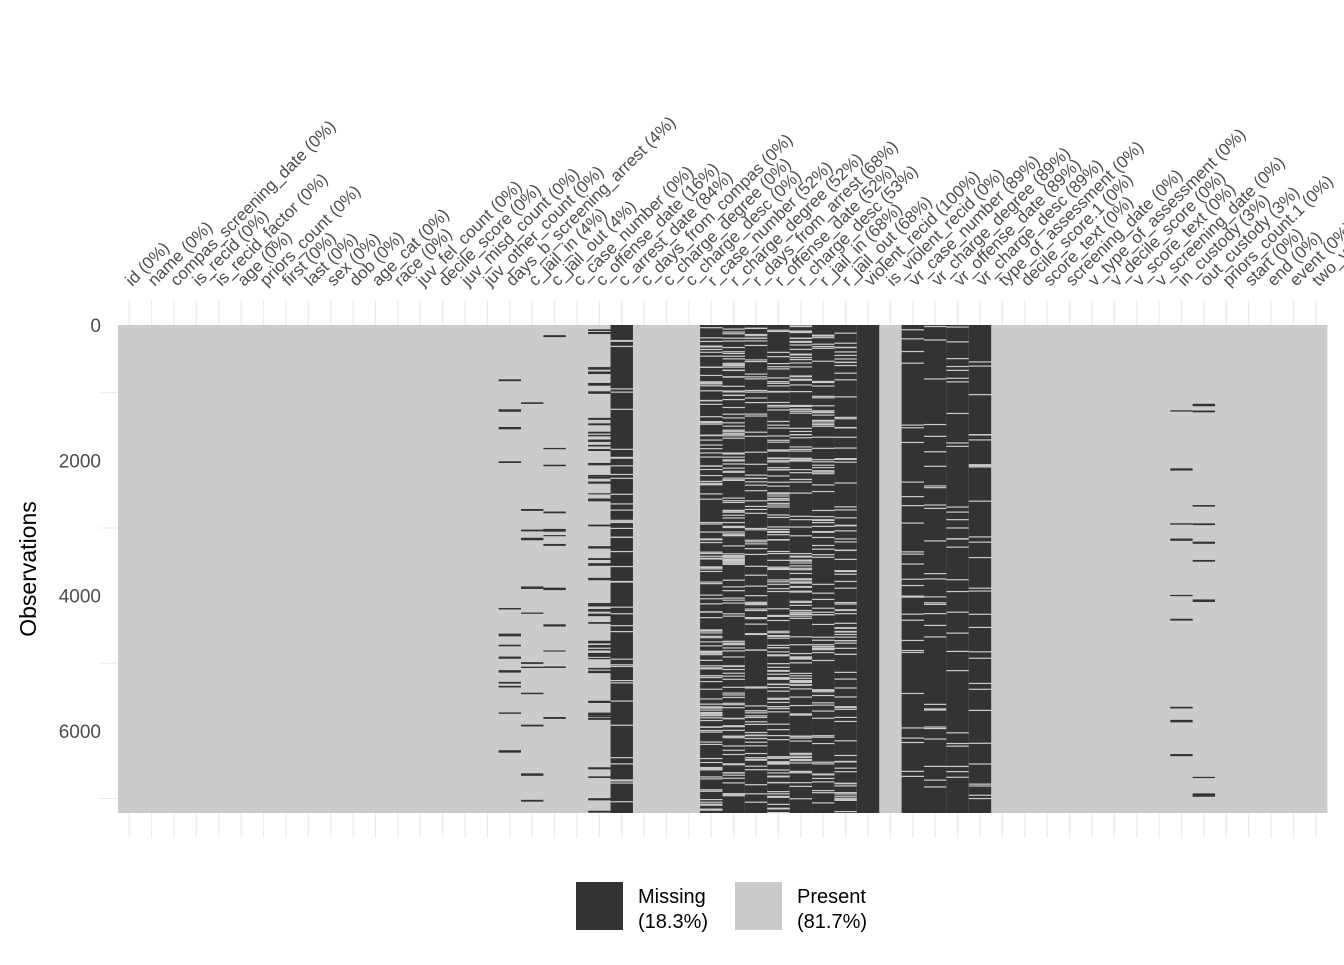 This screenshot has width=1344, height=965. What do you see at coordinates (1159, 569) in the screenshot?
I see `cell-present-v_screening_date` at bounding box center [1159, 569].